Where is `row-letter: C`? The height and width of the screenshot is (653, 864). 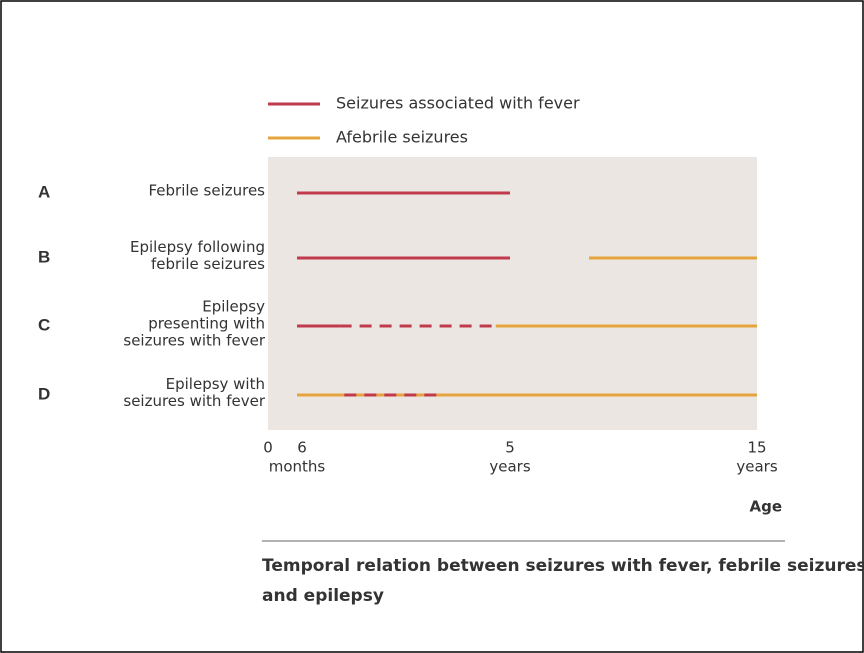
row-letter: C is located at coordinates (44, 324).